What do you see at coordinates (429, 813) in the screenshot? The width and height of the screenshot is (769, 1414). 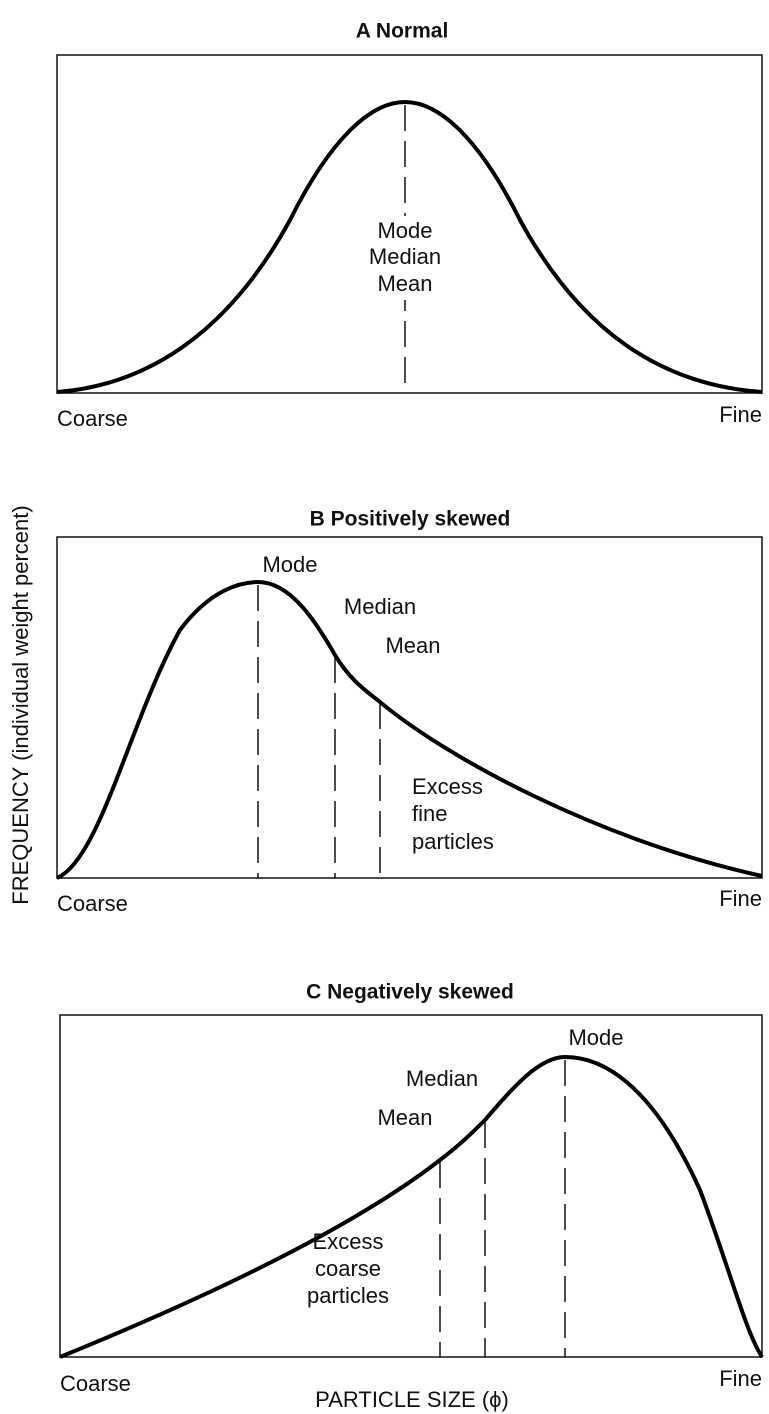 I see `note-line: fine` at bounding box center [429, 813].